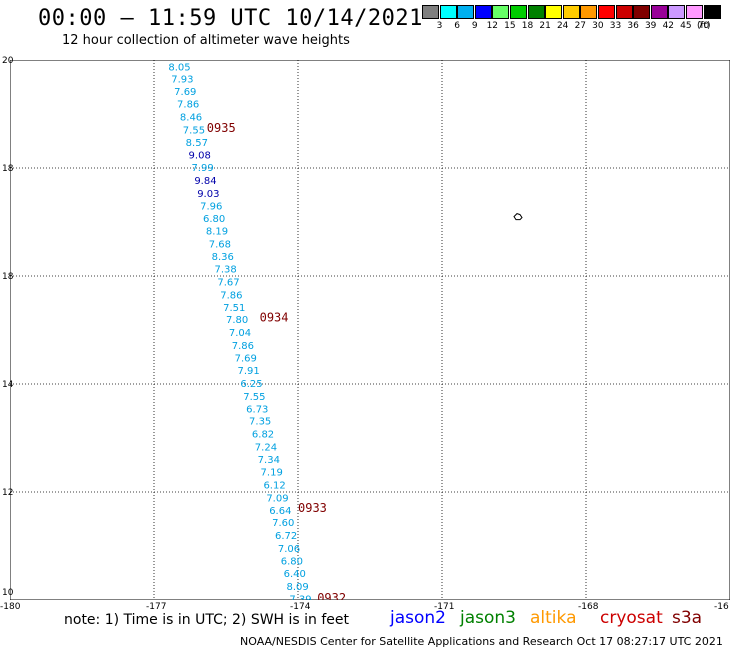 The height and width of the screenshot is (650, 740). Describe the element at coordinates (721, 607) in the screenshot. I see `x-tick-label: -16` at that location.